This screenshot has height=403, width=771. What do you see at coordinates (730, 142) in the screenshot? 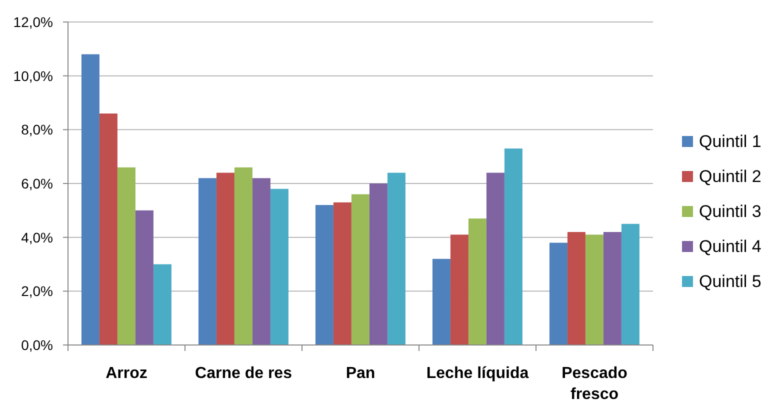
I see `legend-label: Quintil 1` at bounding box center [730, 142].